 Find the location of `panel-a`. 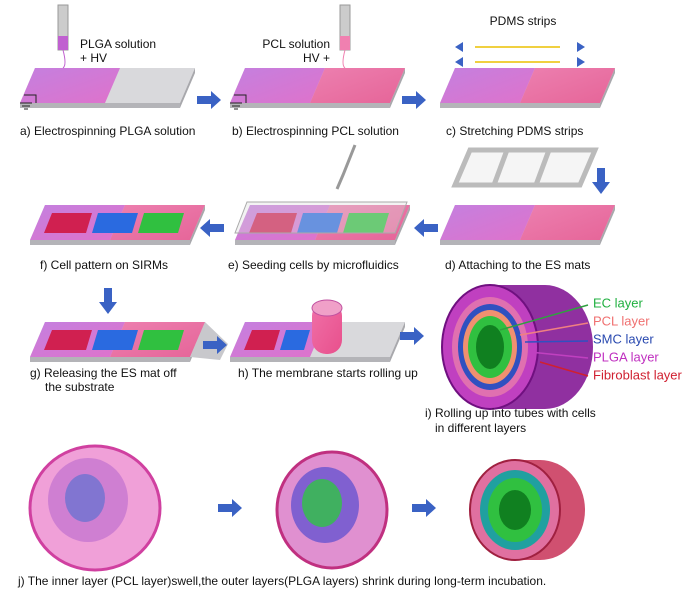

panel-a is located at coordinates (107, 88).